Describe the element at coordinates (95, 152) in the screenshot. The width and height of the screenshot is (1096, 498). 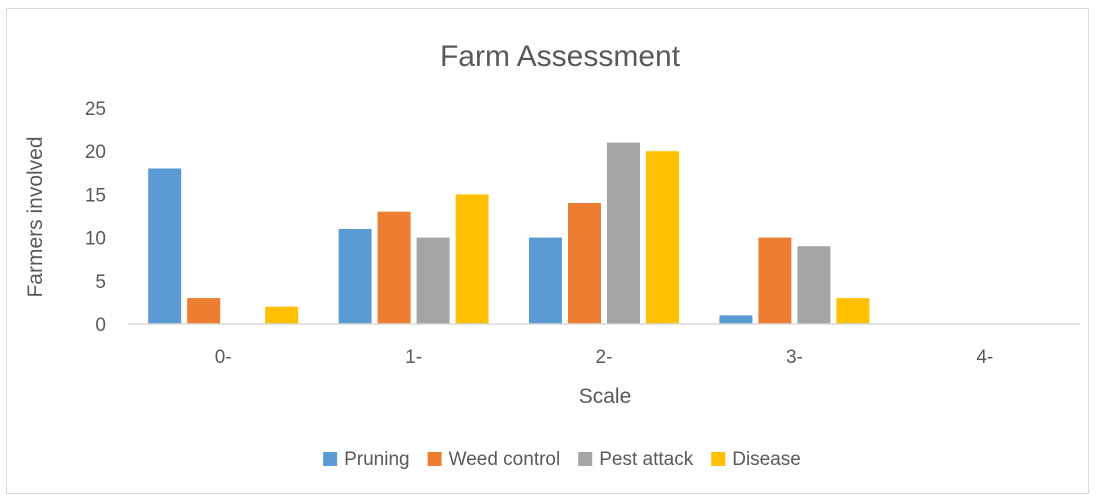
I see `y-tick-label: 20` at that location.